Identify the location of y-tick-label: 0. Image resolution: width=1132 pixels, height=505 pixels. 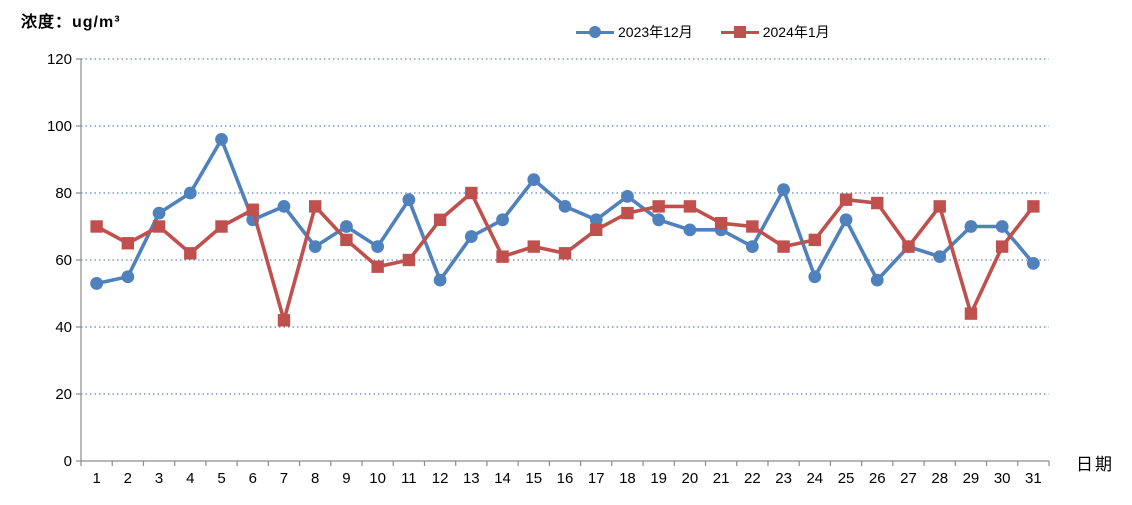
(68, 461).